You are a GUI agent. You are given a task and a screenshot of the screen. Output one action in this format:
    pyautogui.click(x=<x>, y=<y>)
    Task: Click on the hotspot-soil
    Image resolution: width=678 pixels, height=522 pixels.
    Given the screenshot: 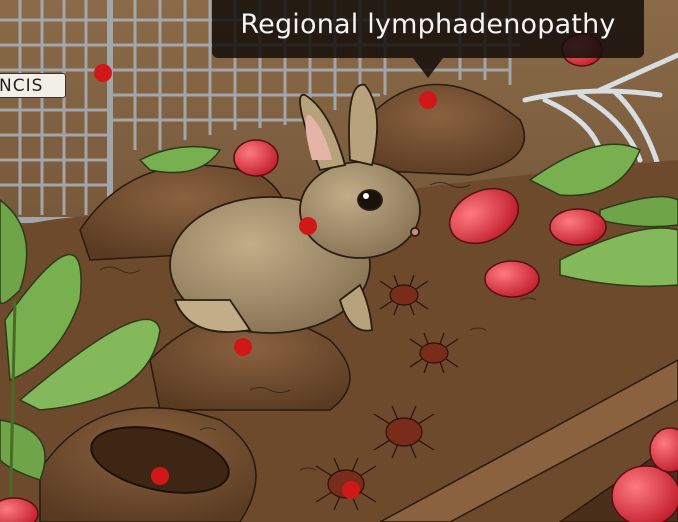 What is the action you would take?
    pyautogui.click(x=243, y=347)
    